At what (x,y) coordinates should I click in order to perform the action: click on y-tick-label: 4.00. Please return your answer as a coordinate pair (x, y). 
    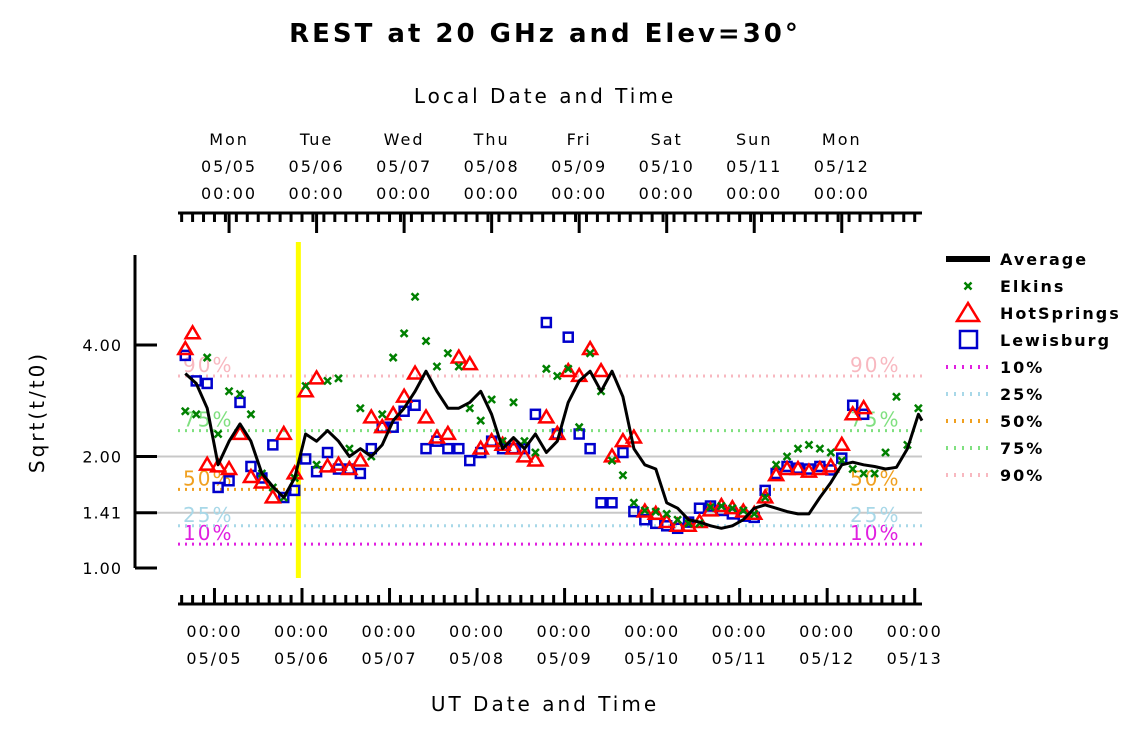
    Looking at the image, I should click on (102, 345).